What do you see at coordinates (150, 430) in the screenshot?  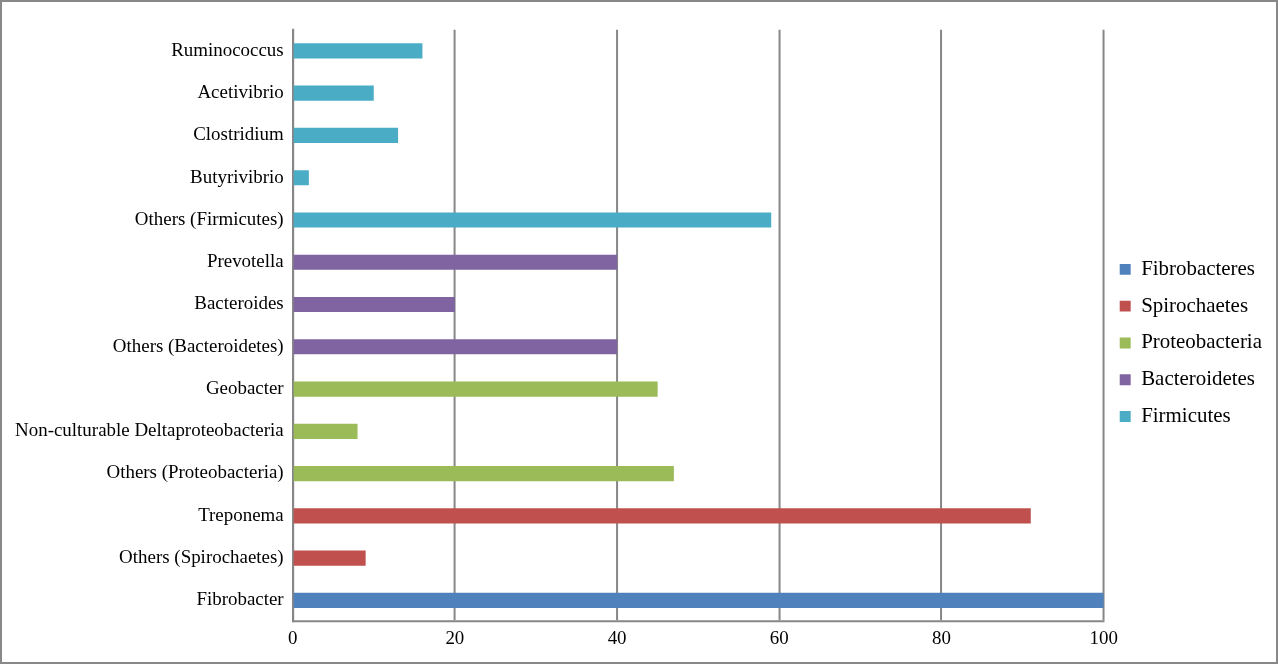 I see `y-tick-label: Non-culturable Deltaproteobacteria` at bounding box center [150, 430].